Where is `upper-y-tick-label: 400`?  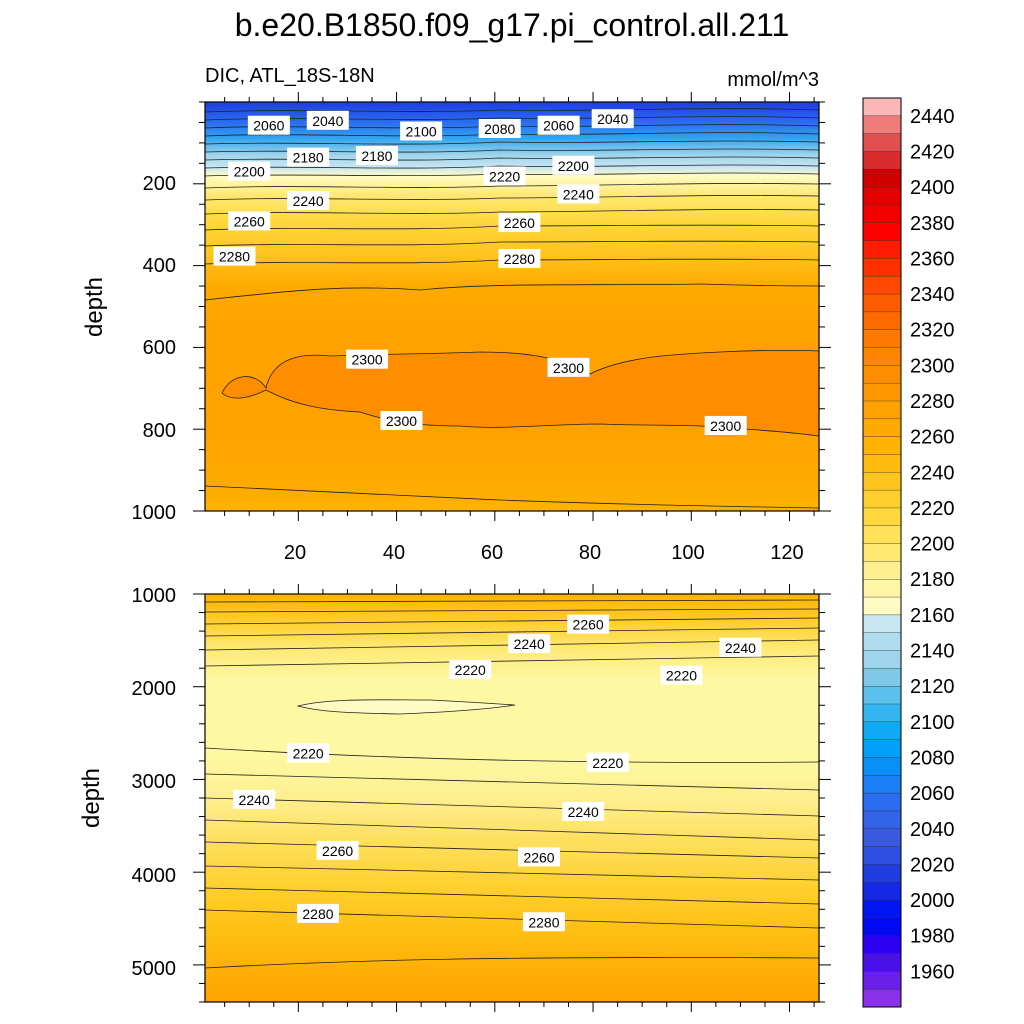 upper-y-tick-label: 400 is located at coordinates (159, 266).